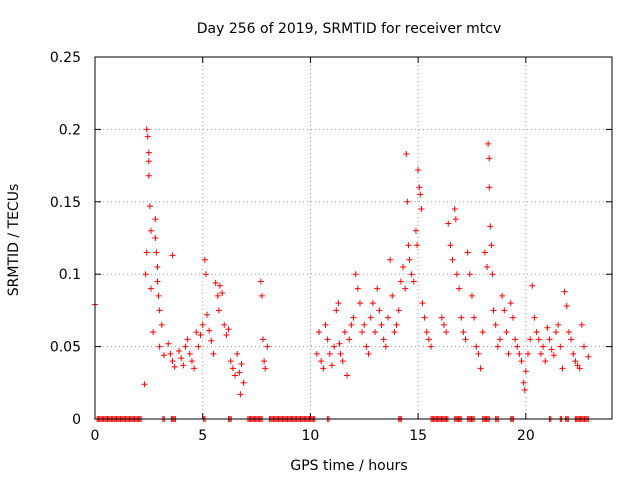 The height and width of the screenshot is (480, 640). What do you see at coordinates (348, 466) in the screenshot?
I see `x-axis-label: GPS time / hours` at bounding box center [348, 466].